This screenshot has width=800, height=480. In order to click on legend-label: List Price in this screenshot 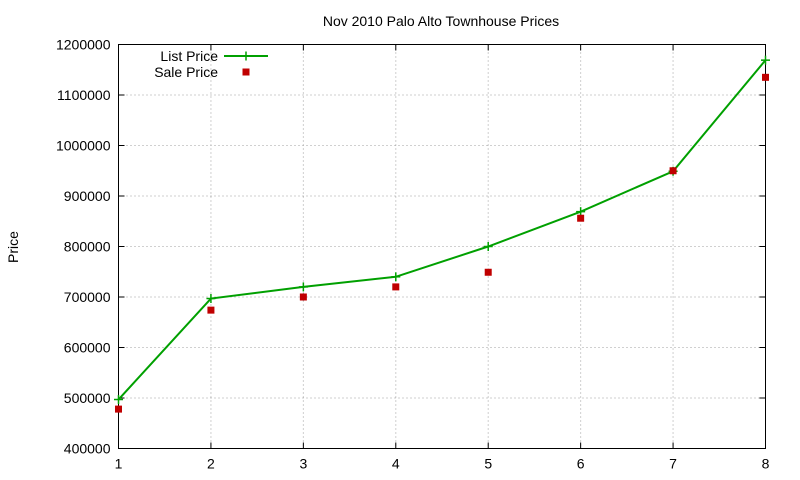, I will do `click(189, 56)`.